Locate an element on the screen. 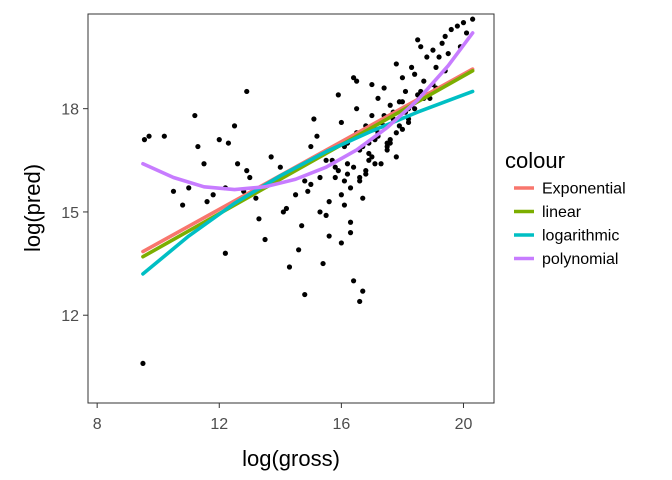  legend-label-logarithmic: logarithmic is located at coordinates (580, 236).